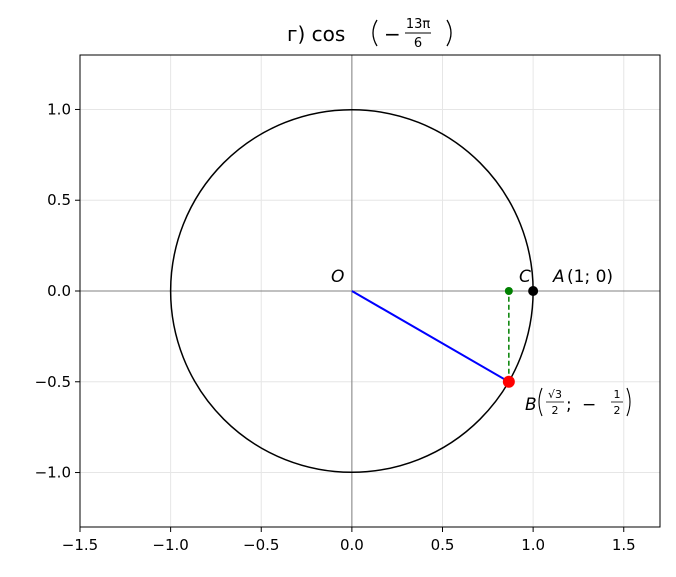  Describe the element at coordinates (508, 381) in the screenshot. I see `point-B-marker` at that location.